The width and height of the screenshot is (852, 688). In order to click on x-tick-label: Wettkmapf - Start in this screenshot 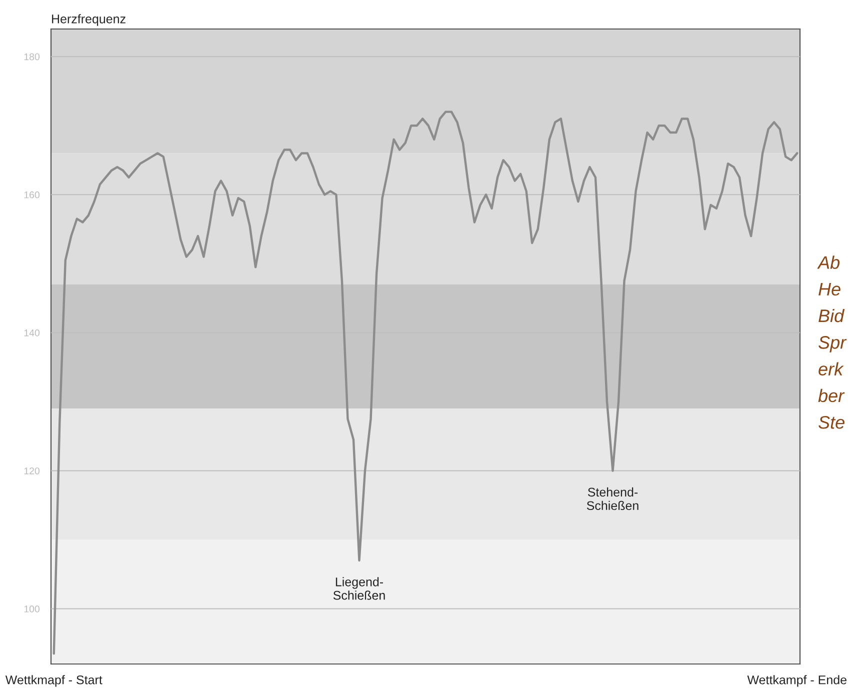, I will do `click(53, 681)`.